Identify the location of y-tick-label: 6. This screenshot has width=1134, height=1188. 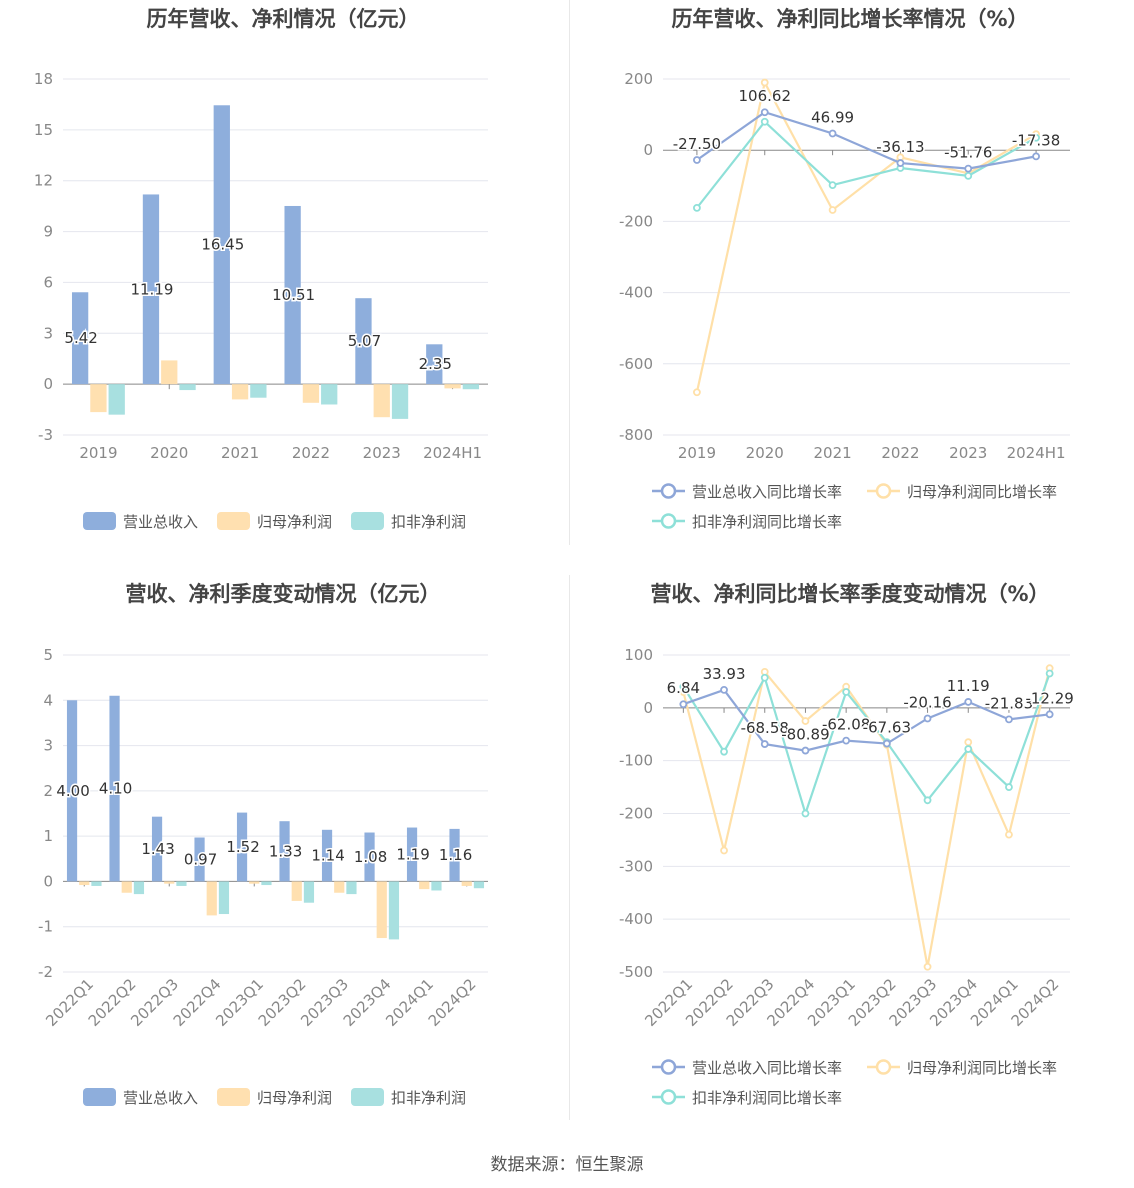
(48, 282).